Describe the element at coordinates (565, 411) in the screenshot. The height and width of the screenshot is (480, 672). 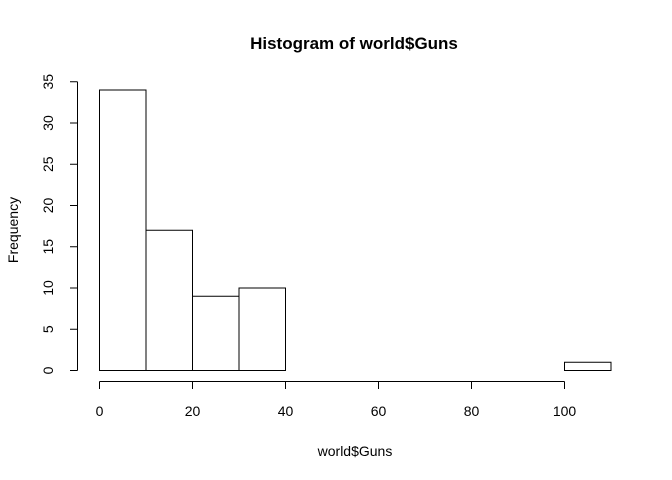
I see `x-tick-label: 100` at that location.